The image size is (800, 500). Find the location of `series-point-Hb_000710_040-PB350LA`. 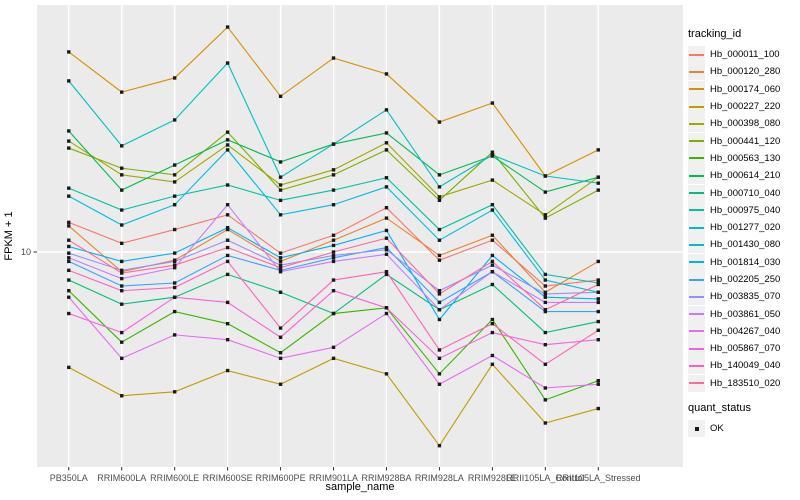

series-point-Hb_000710_040-PB350LA is located at coordinates (69, 280).